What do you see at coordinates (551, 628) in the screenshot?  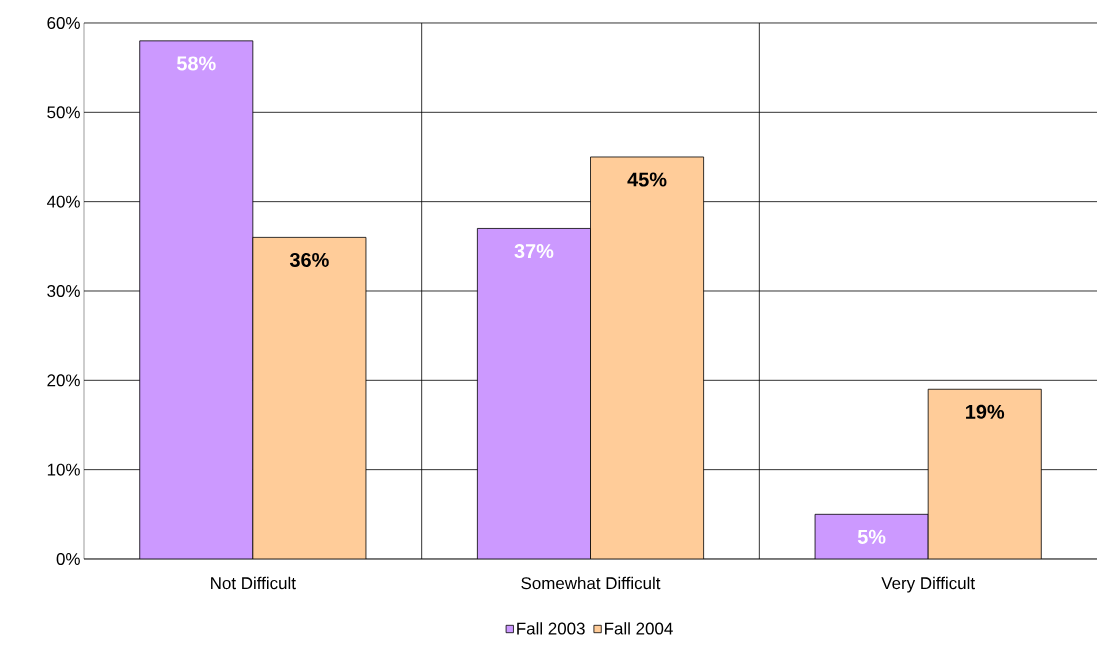 I see `legend-label: Fall 2003` at bounding box center [551, 628].